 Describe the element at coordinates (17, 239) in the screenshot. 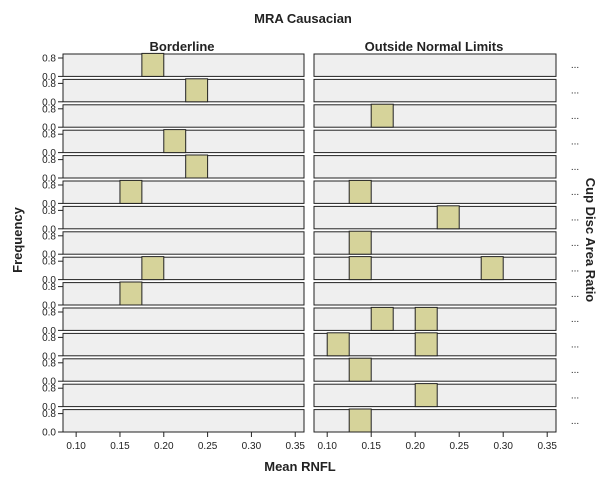

I see `y-axis-label: Frequency` at that location.